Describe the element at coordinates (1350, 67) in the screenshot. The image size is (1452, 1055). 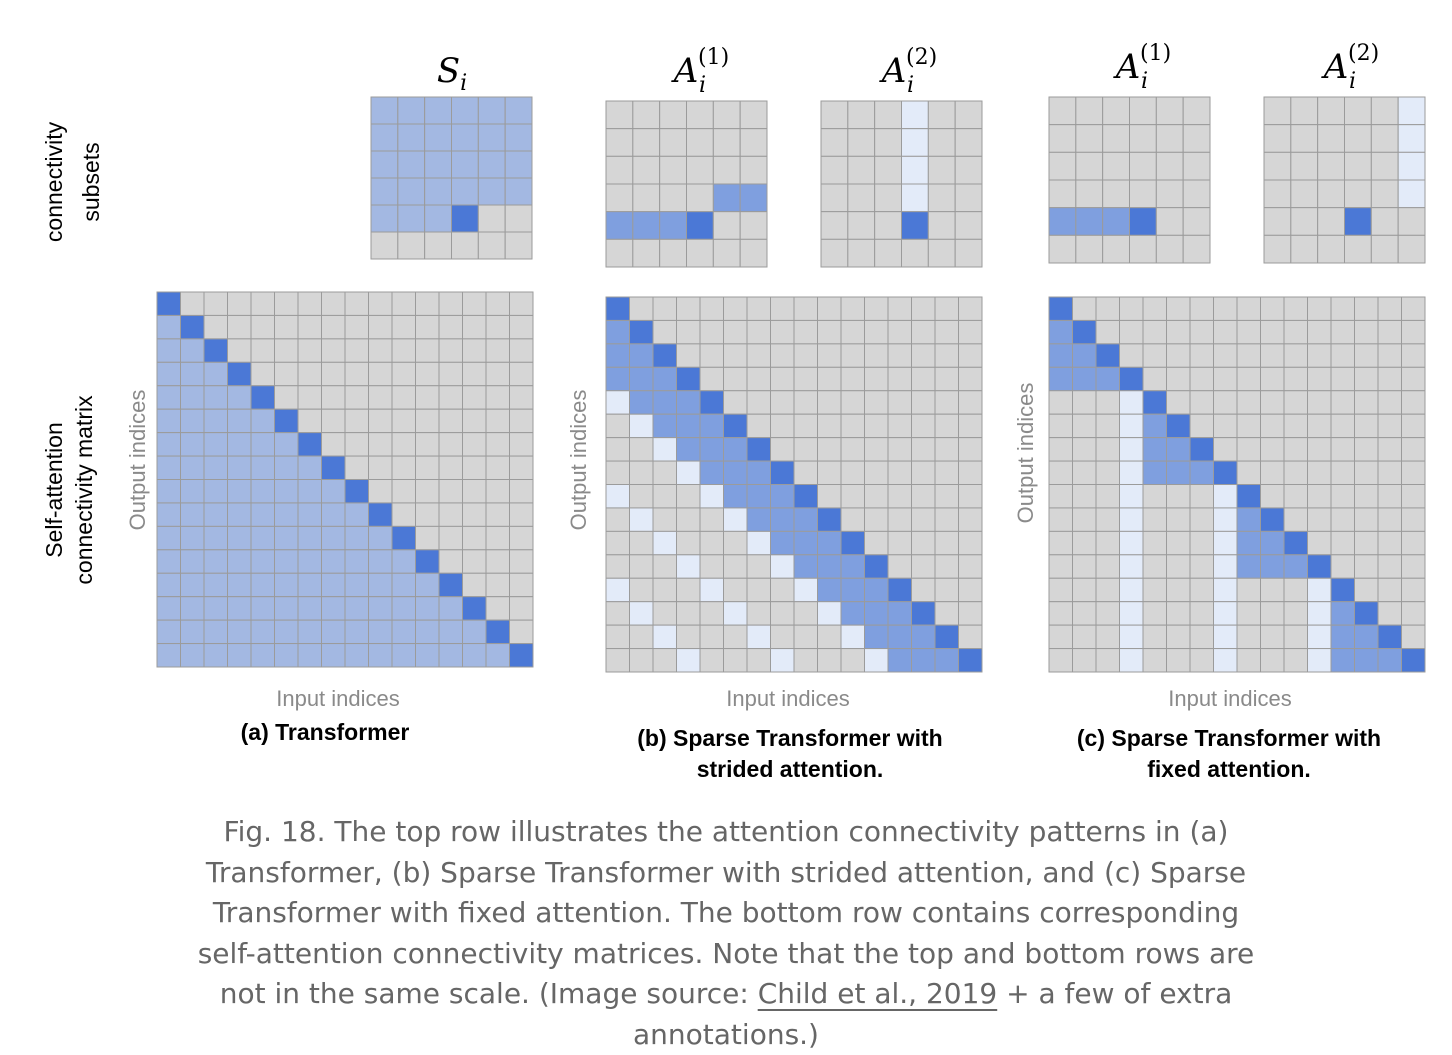
I see `title-c-A2: A i (2)` at that location.